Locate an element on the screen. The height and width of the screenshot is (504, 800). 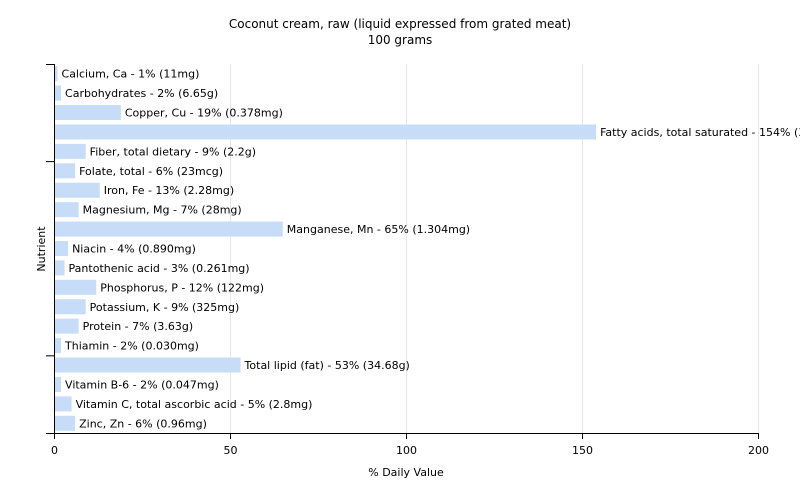
bar-label: Carbohydrates - 2% (6.65g) is located at coordinates (141, 93).